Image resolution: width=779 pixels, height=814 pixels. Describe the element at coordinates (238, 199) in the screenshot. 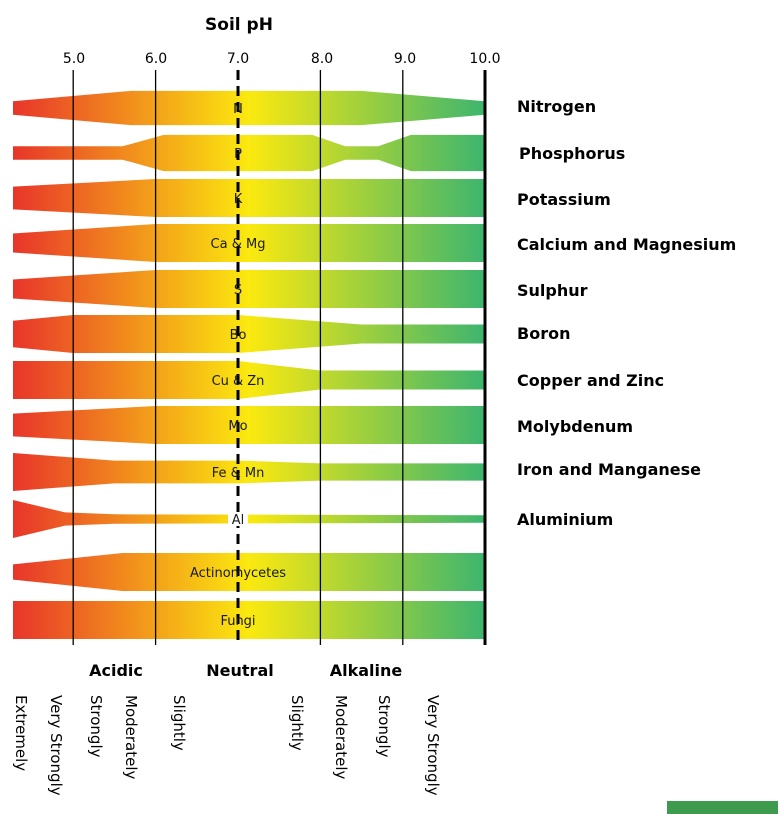

I see `band-label-k: K` at that location.